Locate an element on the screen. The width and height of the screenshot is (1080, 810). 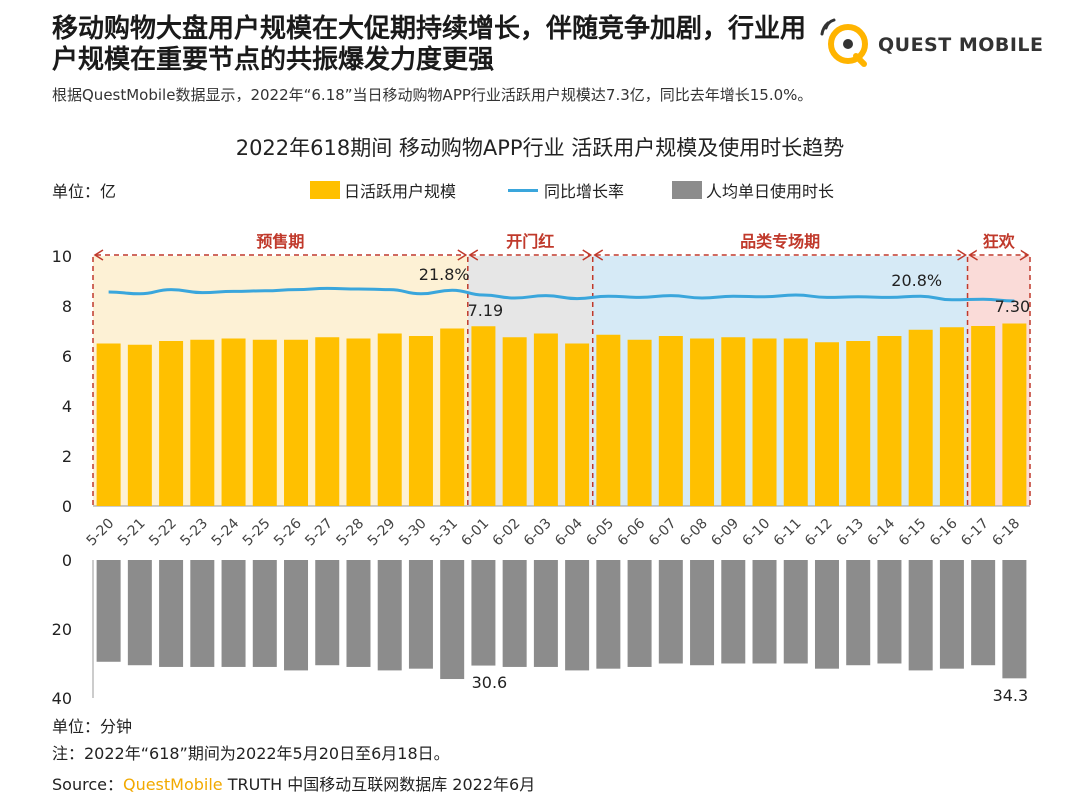
legend-label-rate: 同比增长率 is located at coordinates (584, 191).